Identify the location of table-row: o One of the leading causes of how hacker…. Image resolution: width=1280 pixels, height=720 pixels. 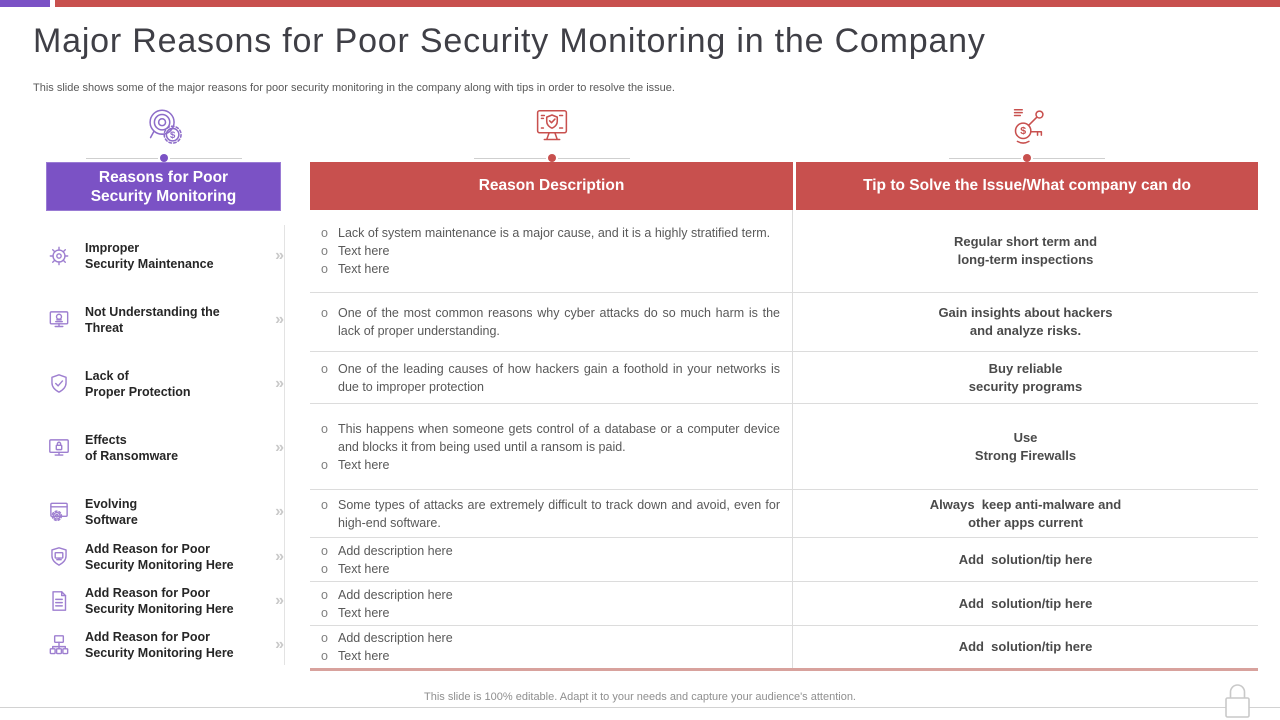
(784, 377).